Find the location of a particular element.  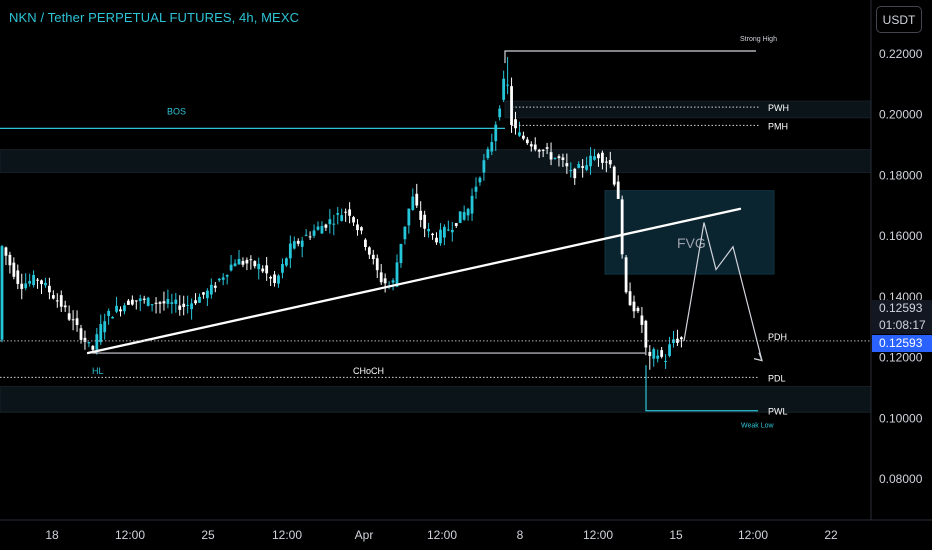

time-axis: 18 12:00 25 12:00 Apr 12:00 8 12:00 15 12:00 22 is located at coordinates (441, 535).